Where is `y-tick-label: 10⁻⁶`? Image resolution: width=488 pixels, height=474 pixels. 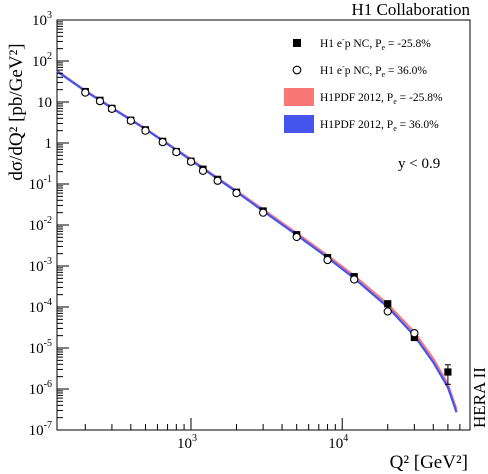 y-tick-label: 10⁻⁶ is located at coordinates (40, 388).